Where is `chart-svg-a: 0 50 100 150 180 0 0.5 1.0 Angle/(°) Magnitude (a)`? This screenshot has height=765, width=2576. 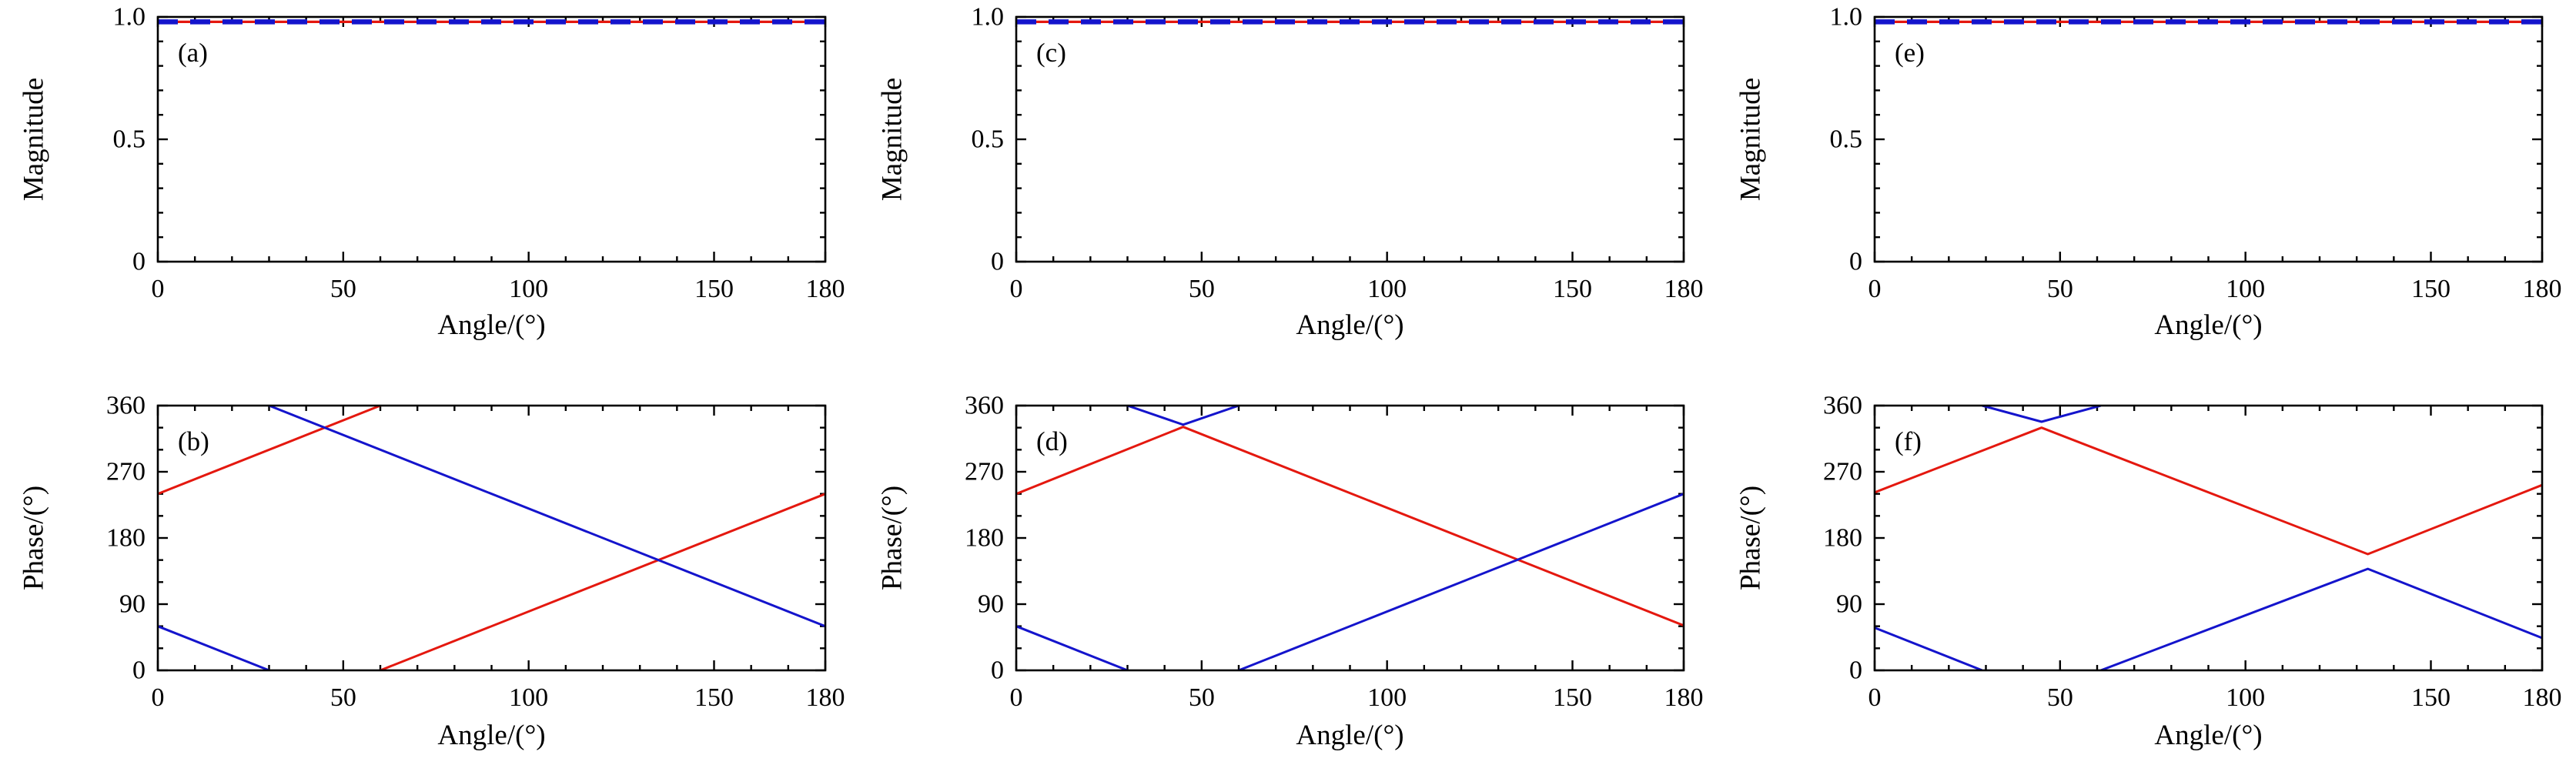
chart-svg-a: 0 50 100 150 180 0 0.5 1.0 Angle/(°) Magnitude (a) is located at coordinates (432, 172).